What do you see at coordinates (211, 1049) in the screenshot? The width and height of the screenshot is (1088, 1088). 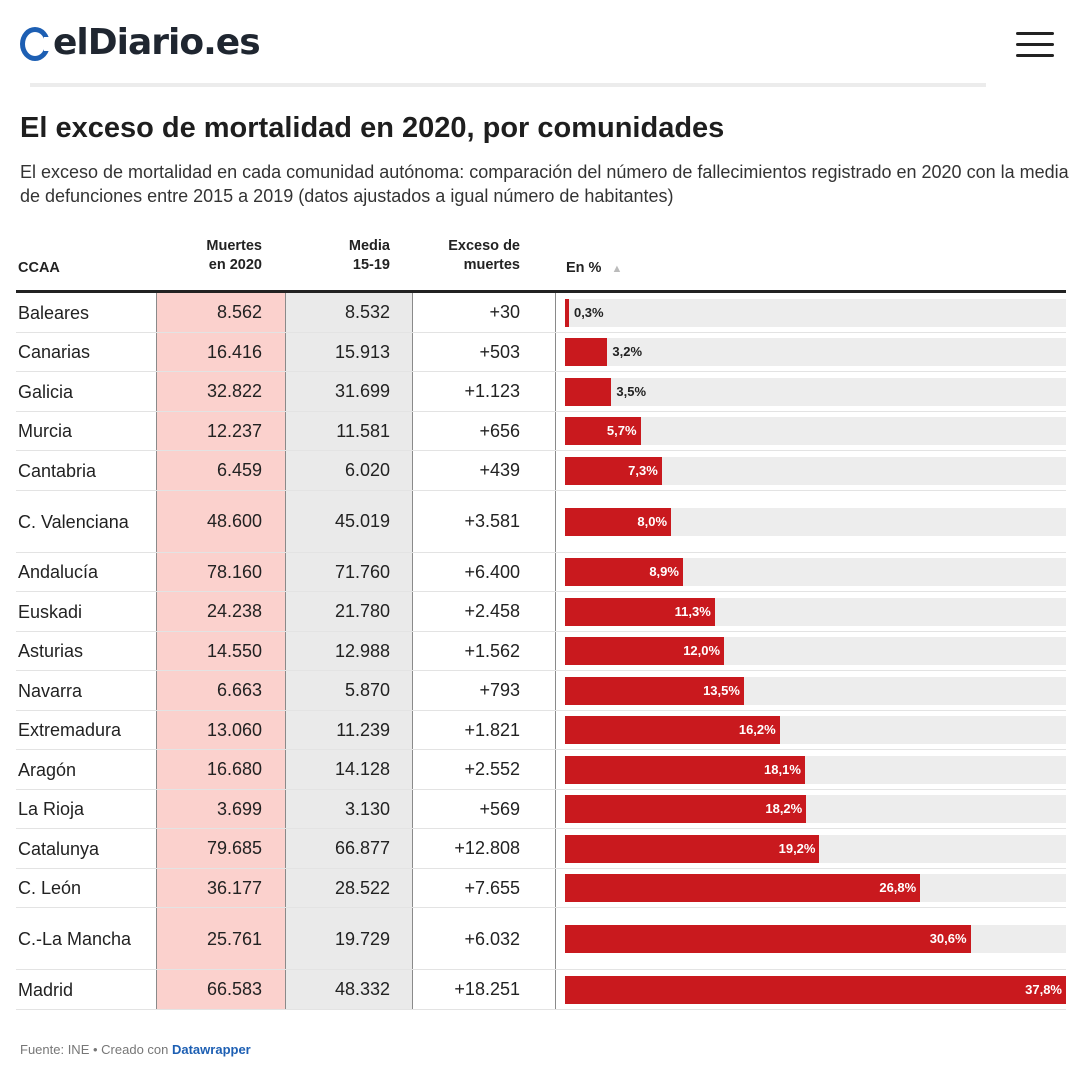 I see `datawrapper-link: Datawrapper` at bounding box center [211, 1049].